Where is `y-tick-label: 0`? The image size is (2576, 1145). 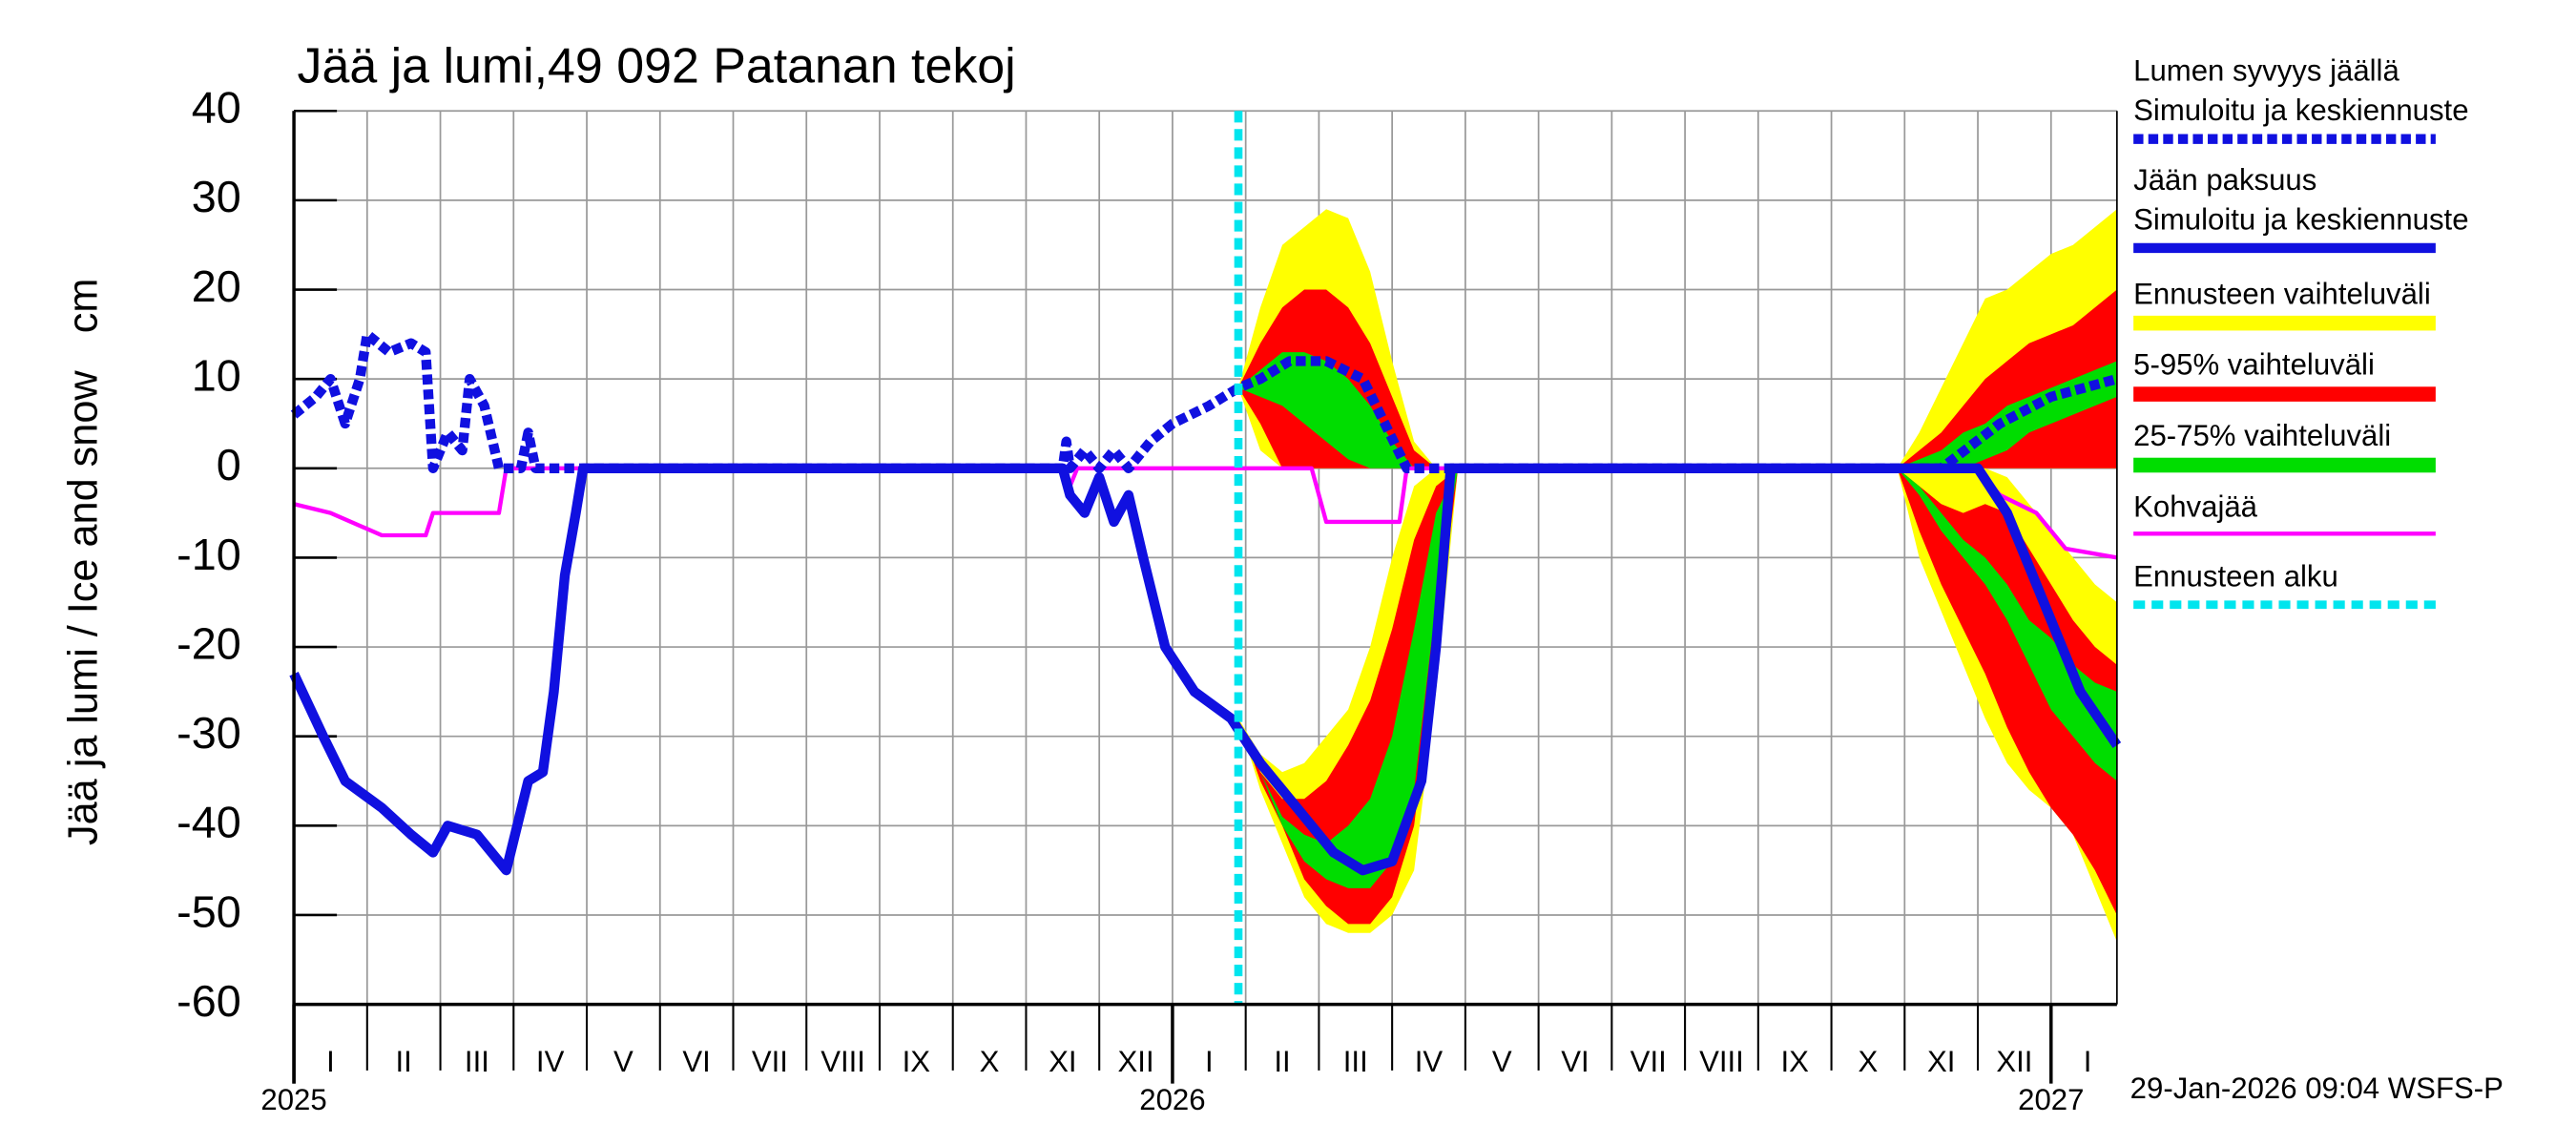
y-tick-label: 0 is located at coordinates (229, 464).